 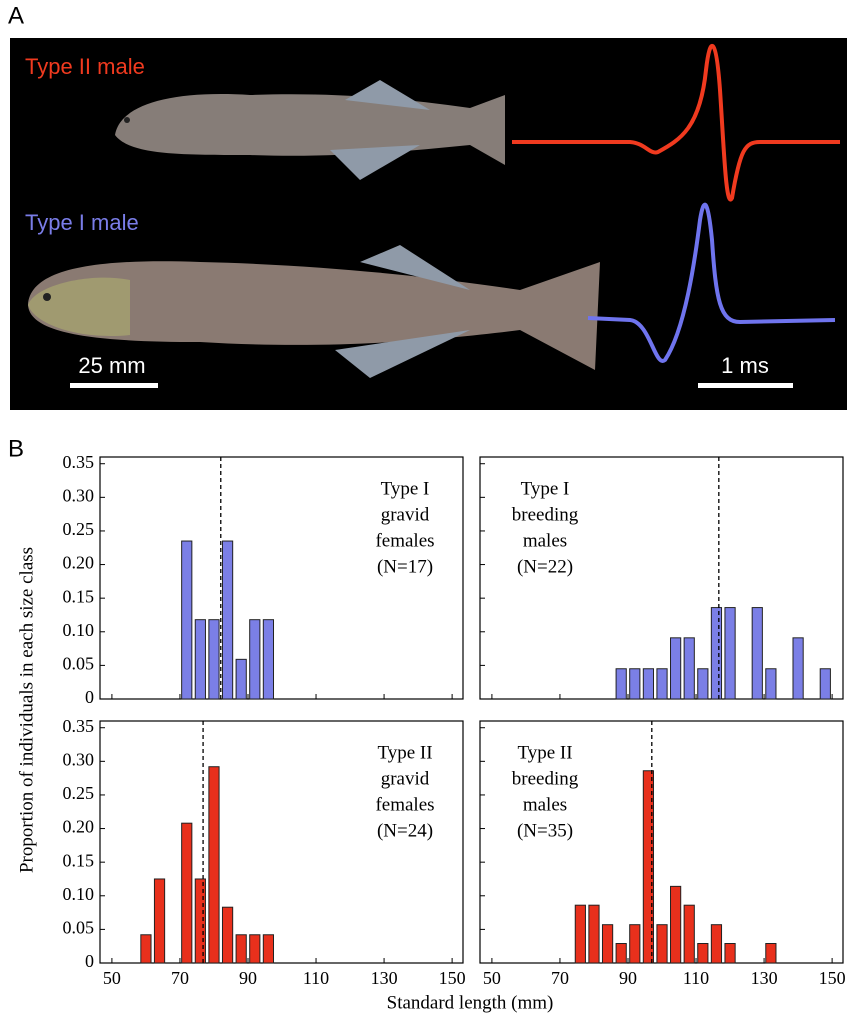 What do you see at coordinates (16, 15) in the screenshot?
I see `panel-label: A` at bounding box center [16, 15].